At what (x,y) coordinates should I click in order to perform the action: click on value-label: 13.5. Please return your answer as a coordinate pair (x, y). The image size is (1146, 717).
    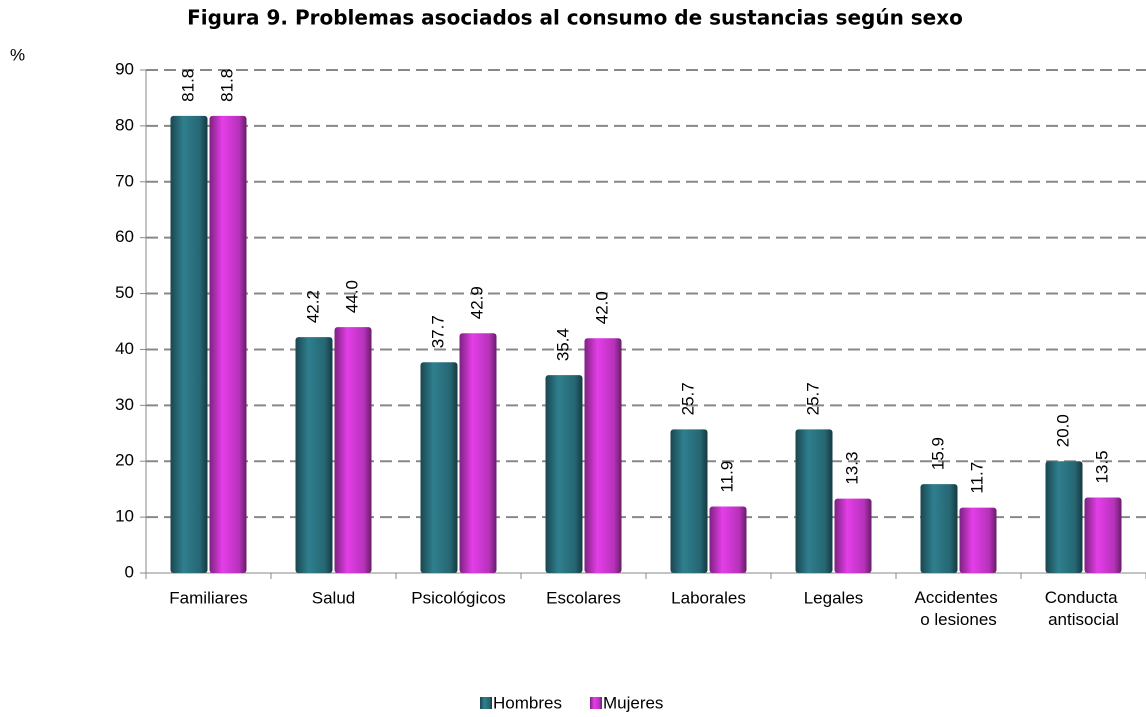
    Looking at the image, I should click on (1101, 466).